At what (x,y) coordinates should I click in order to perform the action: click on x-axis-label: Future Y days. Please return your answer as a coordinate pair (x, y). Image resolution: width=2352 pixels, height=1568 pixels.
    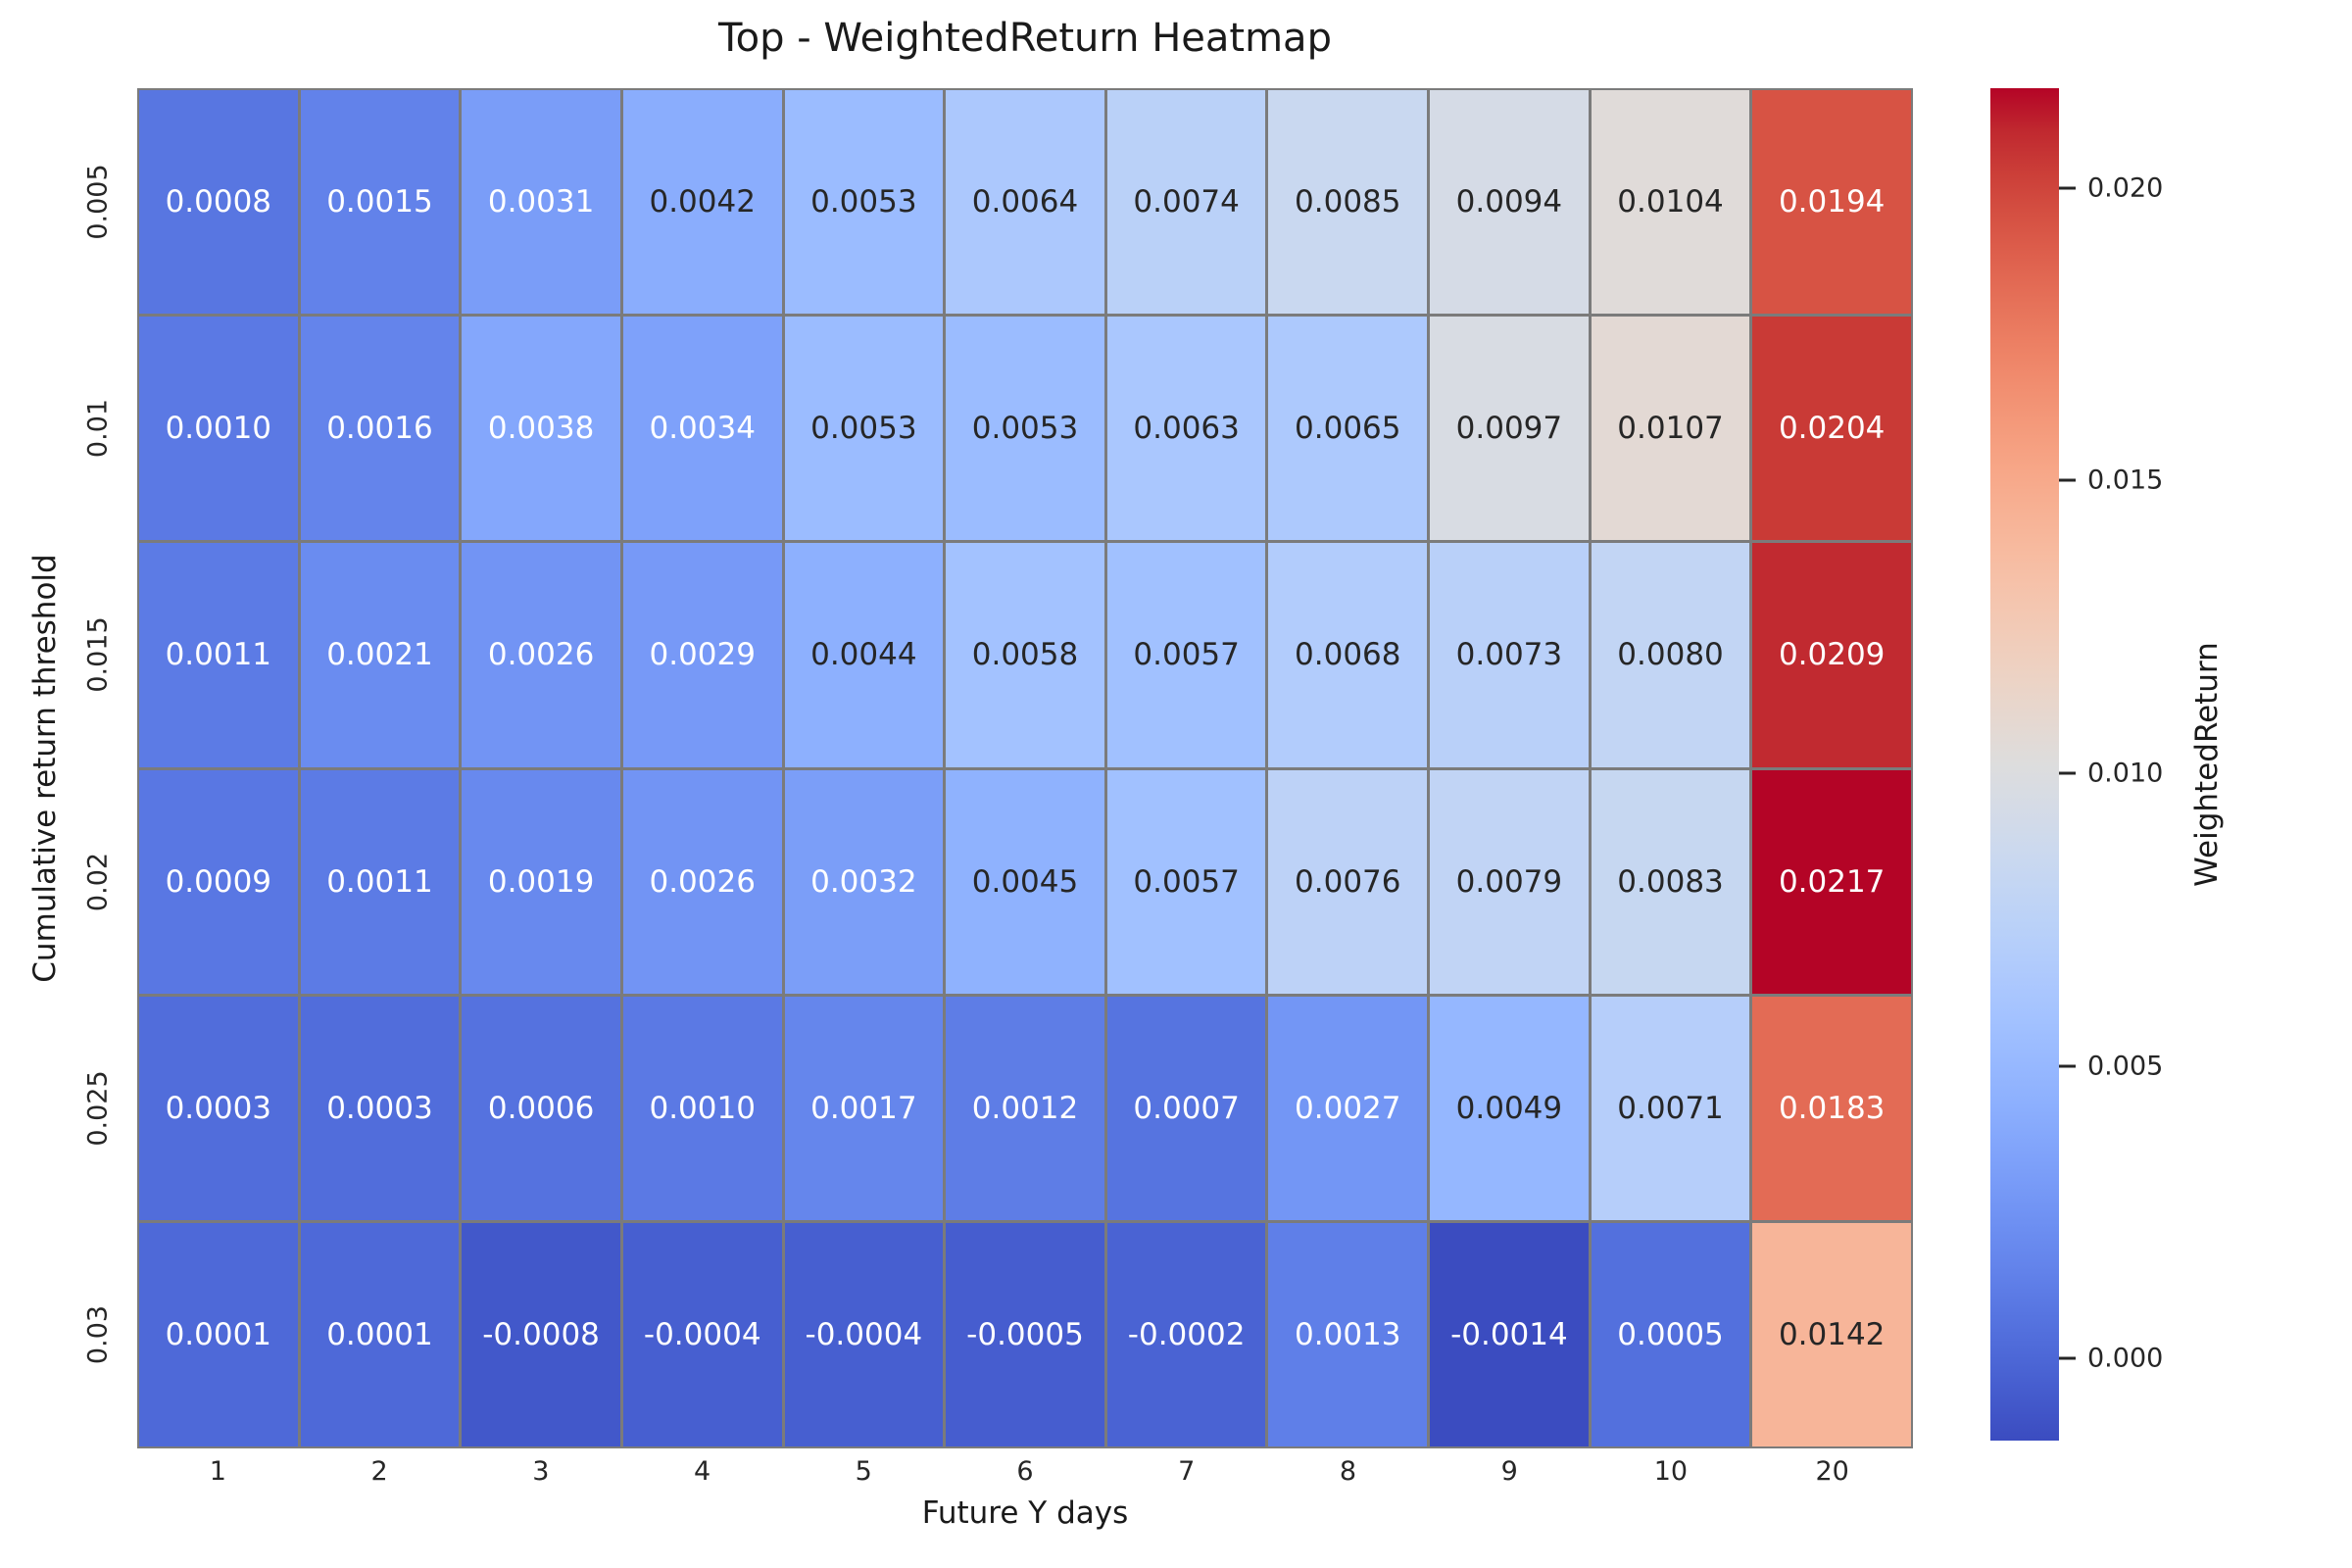
    Looking at the image, I should click on (1025, 1513).